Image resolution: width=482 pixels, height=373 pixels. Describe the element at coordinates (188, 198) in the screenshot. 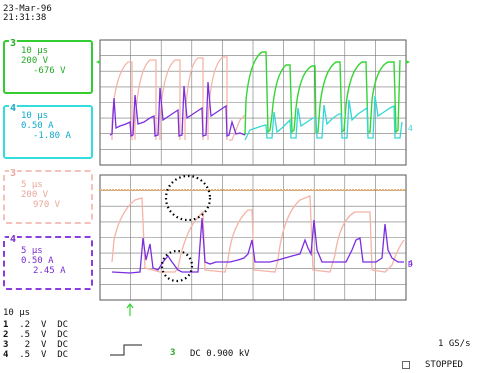

I see `annotation-circle-upper` at that location.